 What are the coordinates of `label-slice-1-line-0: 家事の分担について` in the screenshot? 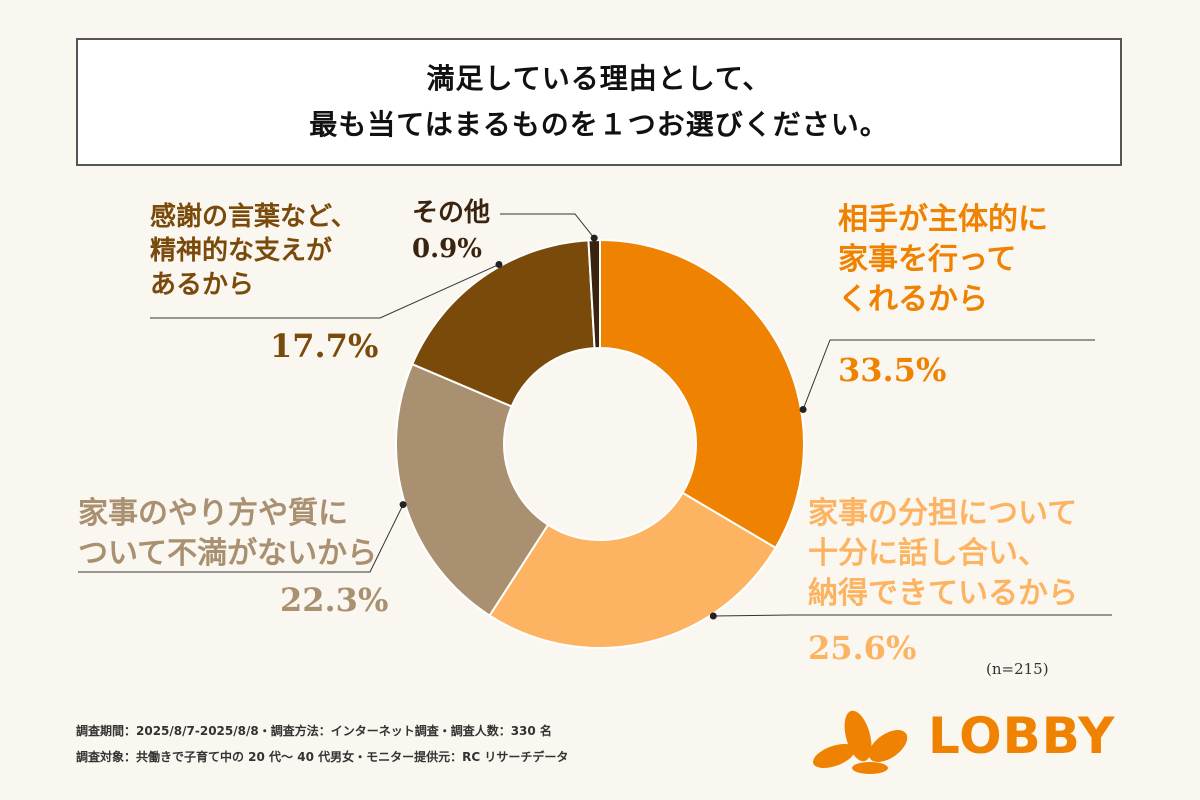 It's located at (943, 513).